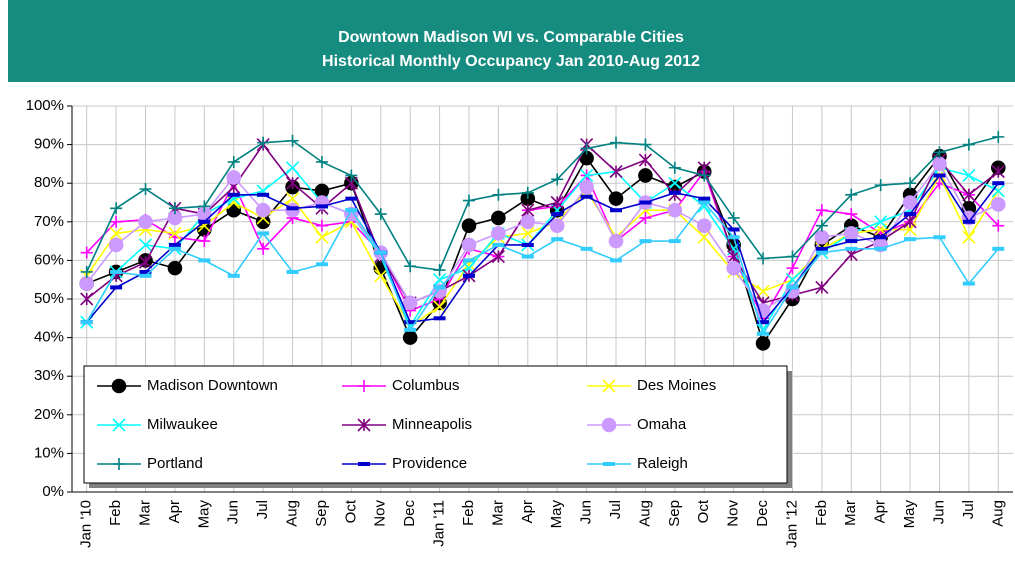  Describe the element at coordinates (49, 452) in the screenshot. I see `y-tick-label: 10%` at that location.